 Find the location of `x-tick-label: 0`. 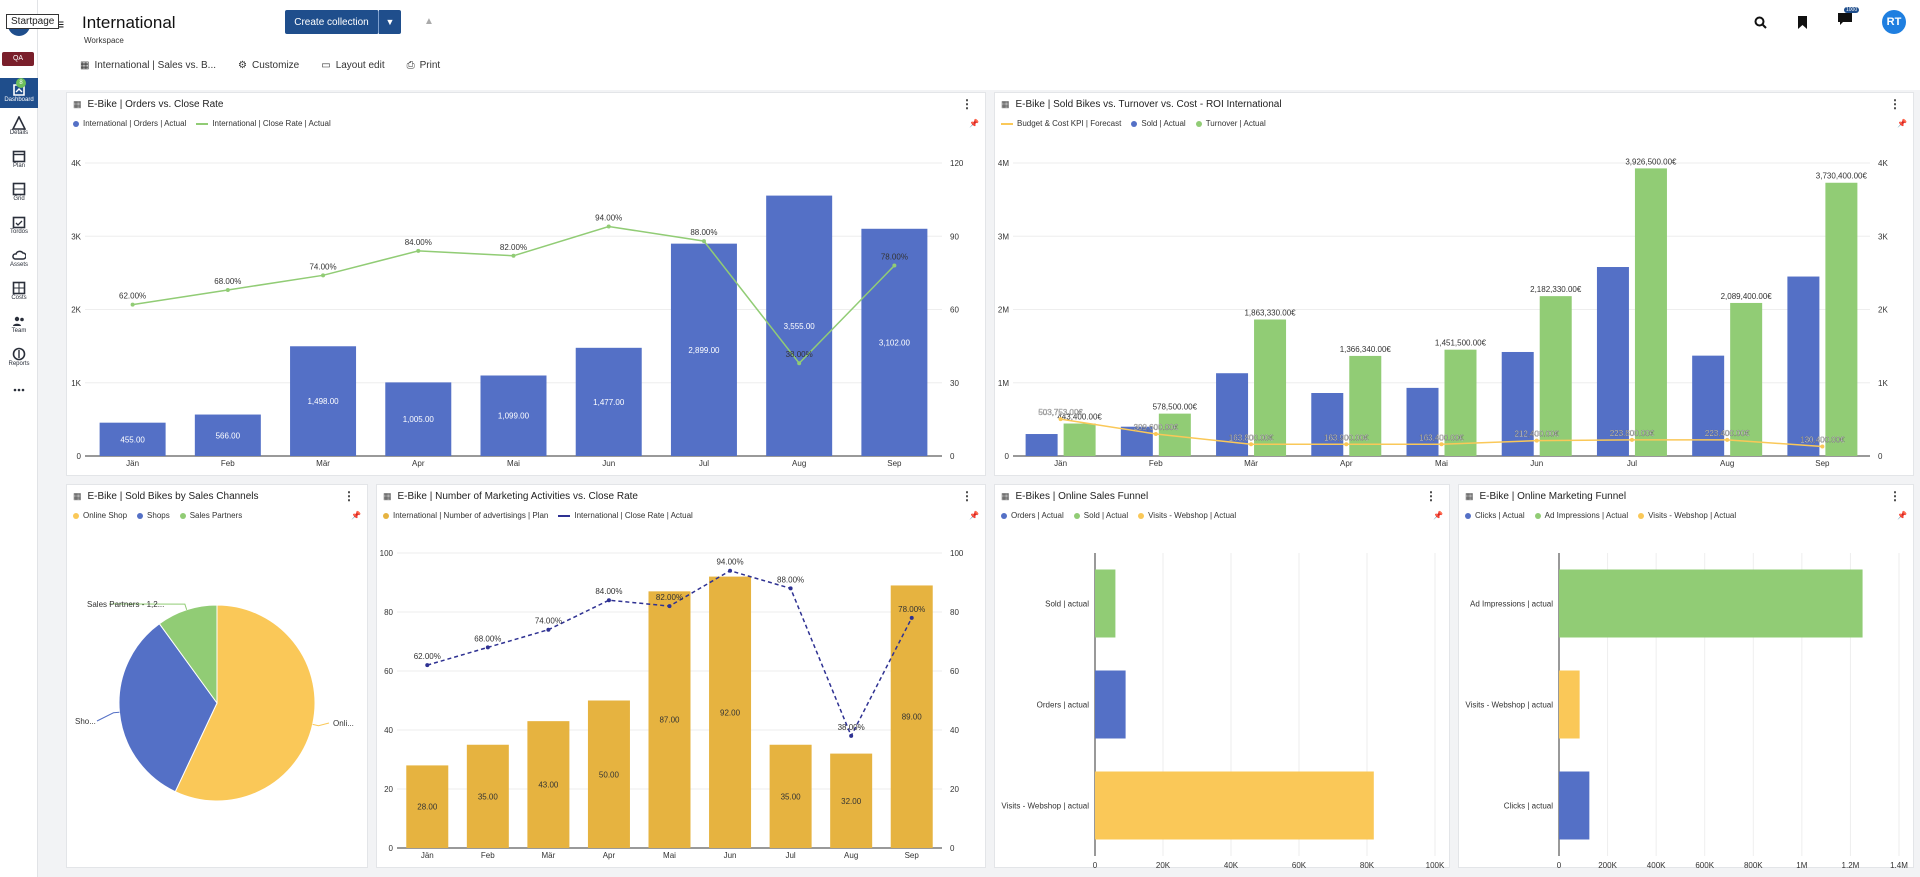

x-tick-label: 0 is located at coordinates (1095, 865).